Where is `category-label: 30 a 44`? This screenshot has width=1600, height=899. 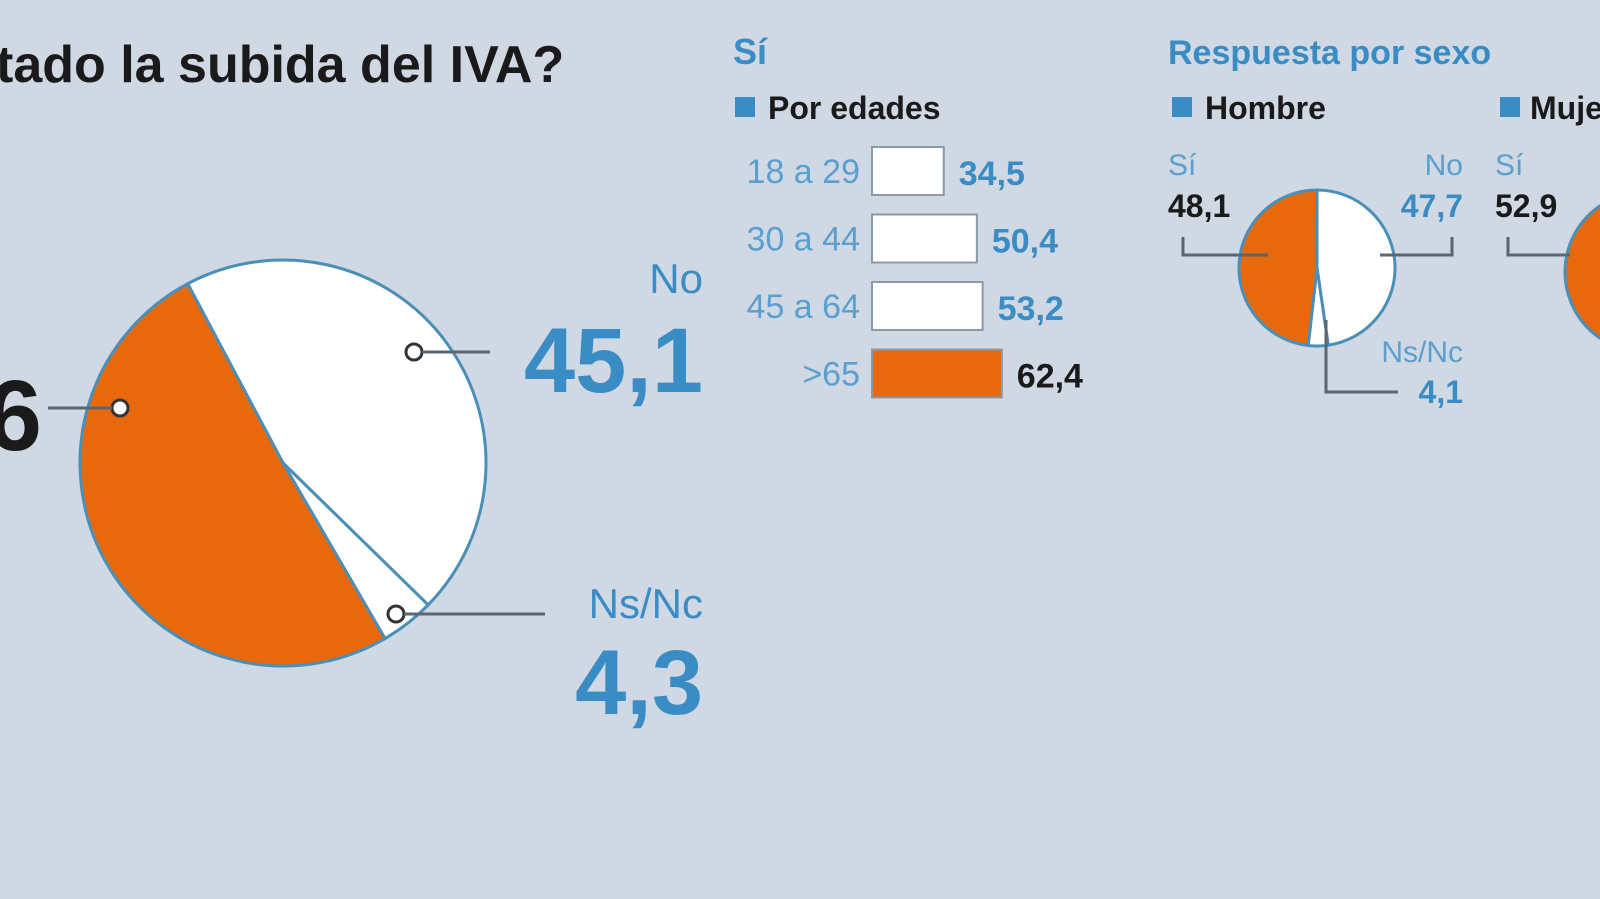 category-label: 30 a 44 is located at coordinates (803, 240).